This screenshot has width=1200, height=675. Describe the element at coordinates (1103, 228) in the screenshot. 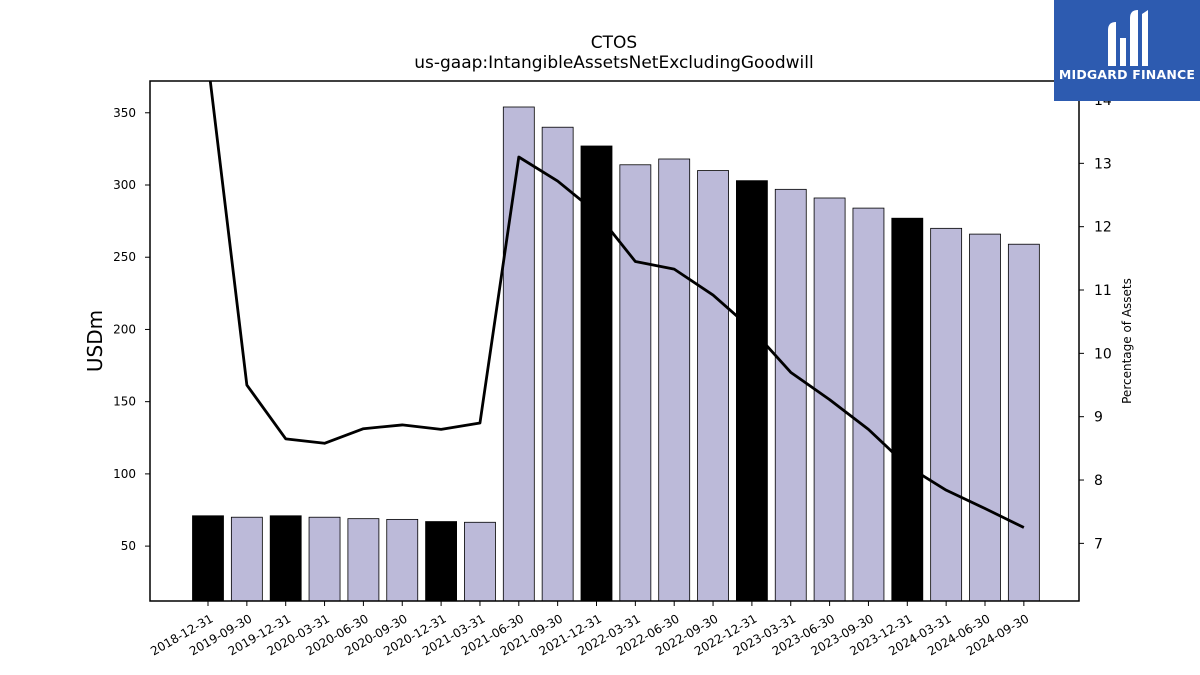

I see `y-tick-label-right: 12` at that location.